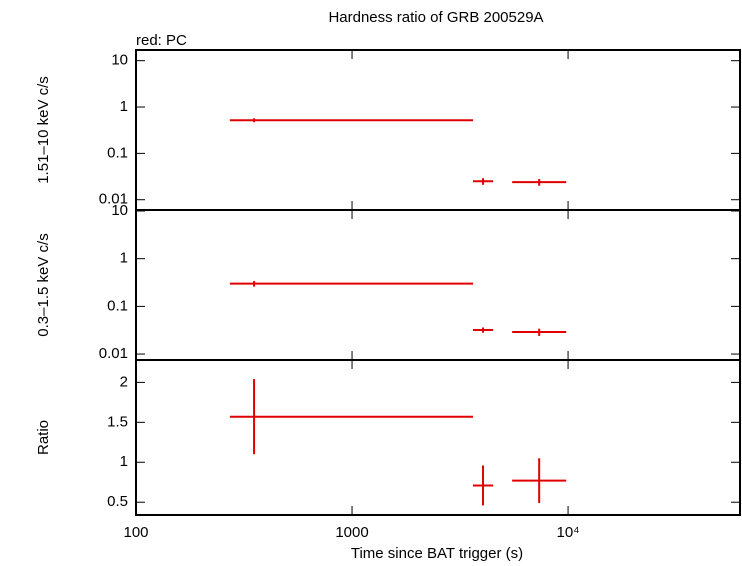 This screenshot has width=742, height=566. What do you see at coordinates (117, 501) in the screenshot?
I see `y-tick-label: 0.5` at bounding box center [117, 501].